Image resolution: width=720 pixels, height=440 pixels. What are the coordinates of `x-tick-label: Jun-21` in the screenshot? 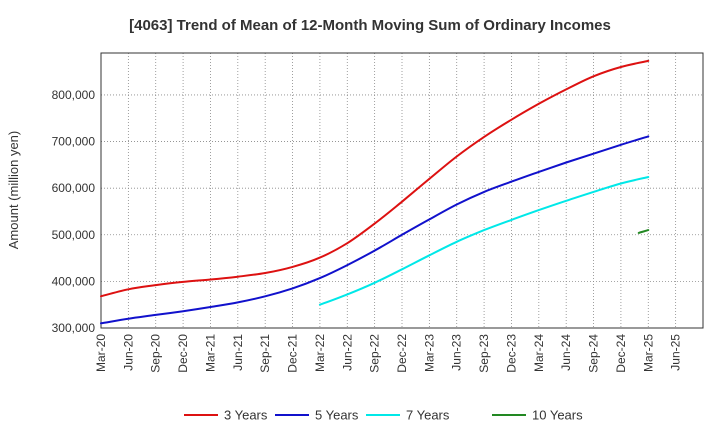 It's located at (238, 352).